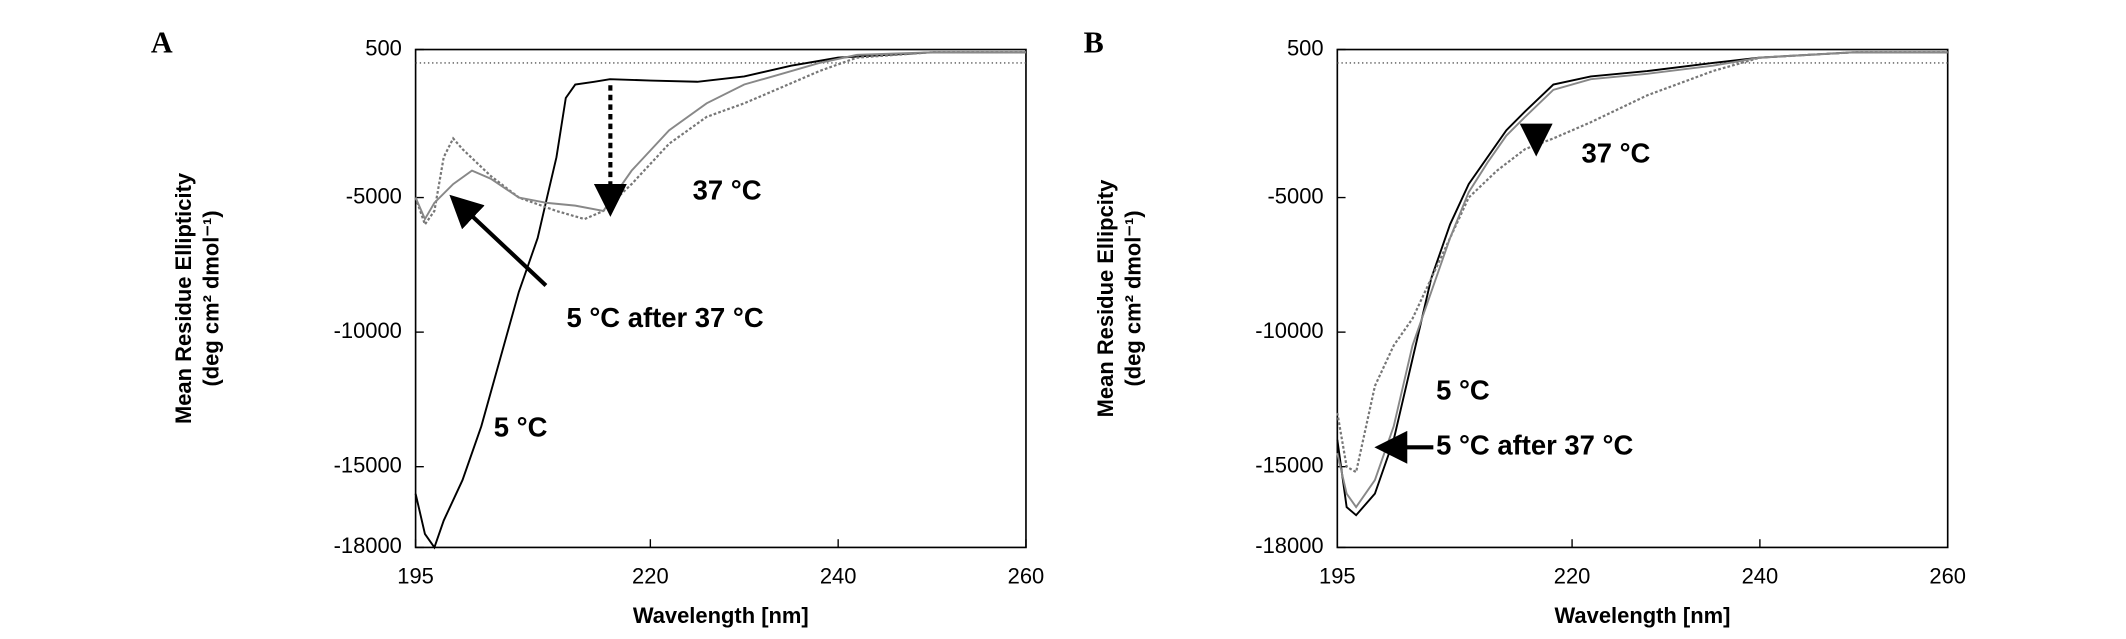 The image size is (2126, 639). I want to click on y-axis-label: Mean Residue Ellipcity (deg cm² dmol⁻¹), so click(1119, 298).